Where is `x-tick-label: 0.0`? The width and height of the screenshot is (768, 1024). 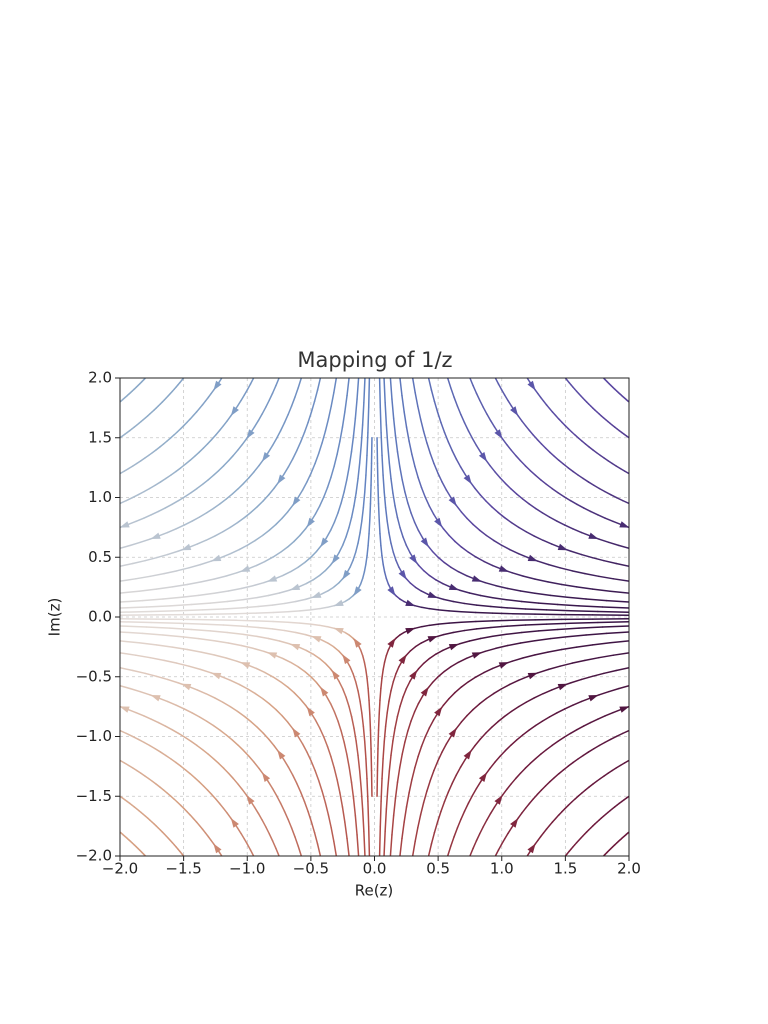
x-tick-label: 0.0 is located at coordinates (375, 869).